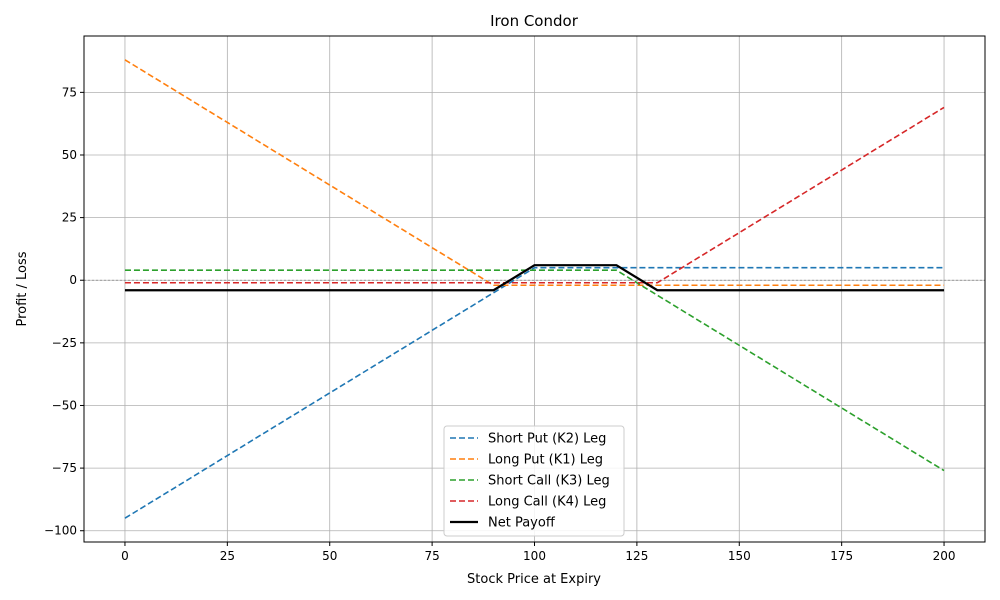 This screenshot has height=600, width=1000. What do you see at coordinates (545, 460) in the screenshot?
I see `legend-label: Long Put (K1) Leg` at bounding box center [545, 460].